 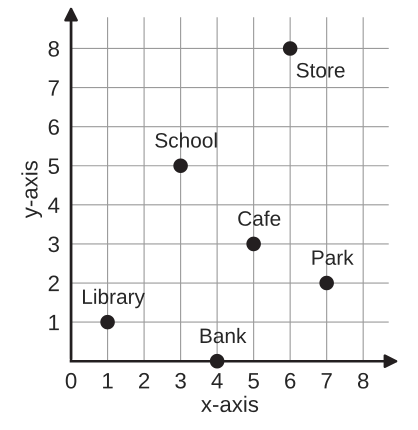 I want to click on y-axis-title: y-axis, so click(x=31, y=189).